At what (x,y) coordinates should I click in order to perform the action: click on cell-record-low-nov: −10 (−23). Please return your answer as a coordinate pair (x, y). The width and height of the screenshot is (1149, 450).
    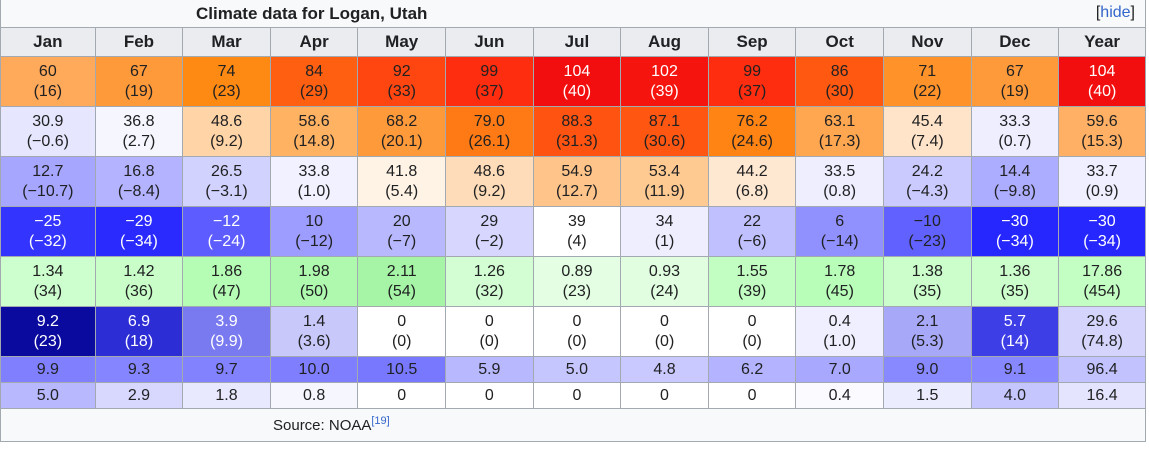
    Looking at the image, I should click on (927, 231).